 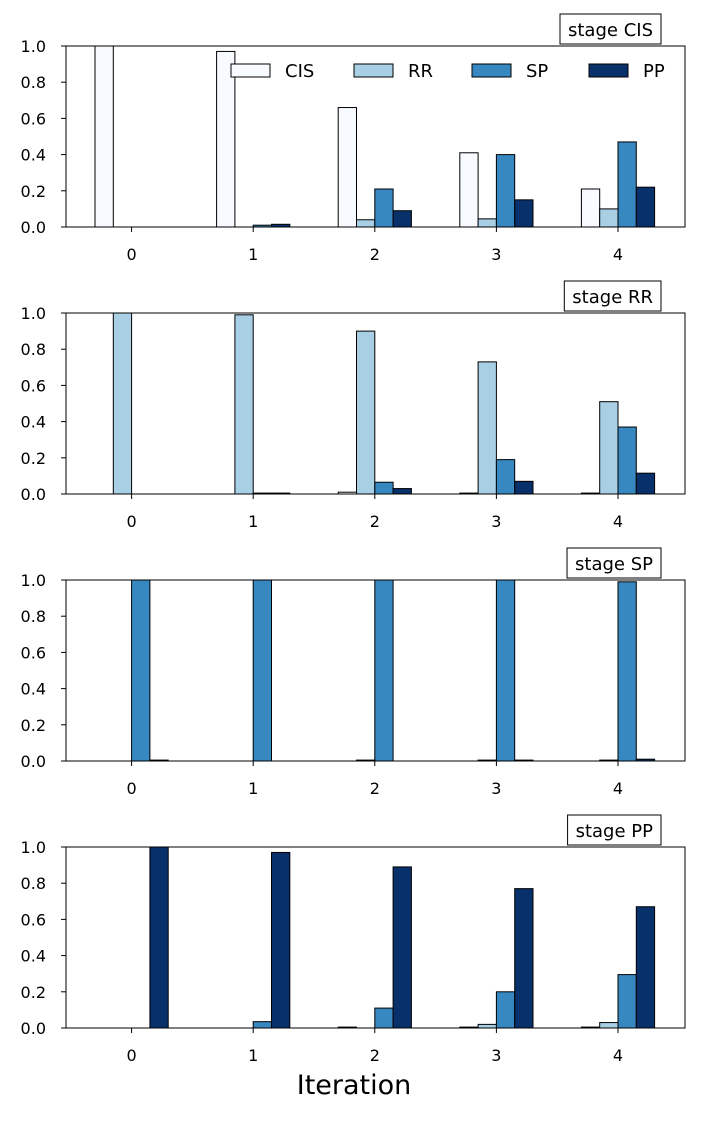 What do you see at coordinates (608, 70) in the screenshot?
I see `legend-swatch-pp` at bounding box center [608, 70].